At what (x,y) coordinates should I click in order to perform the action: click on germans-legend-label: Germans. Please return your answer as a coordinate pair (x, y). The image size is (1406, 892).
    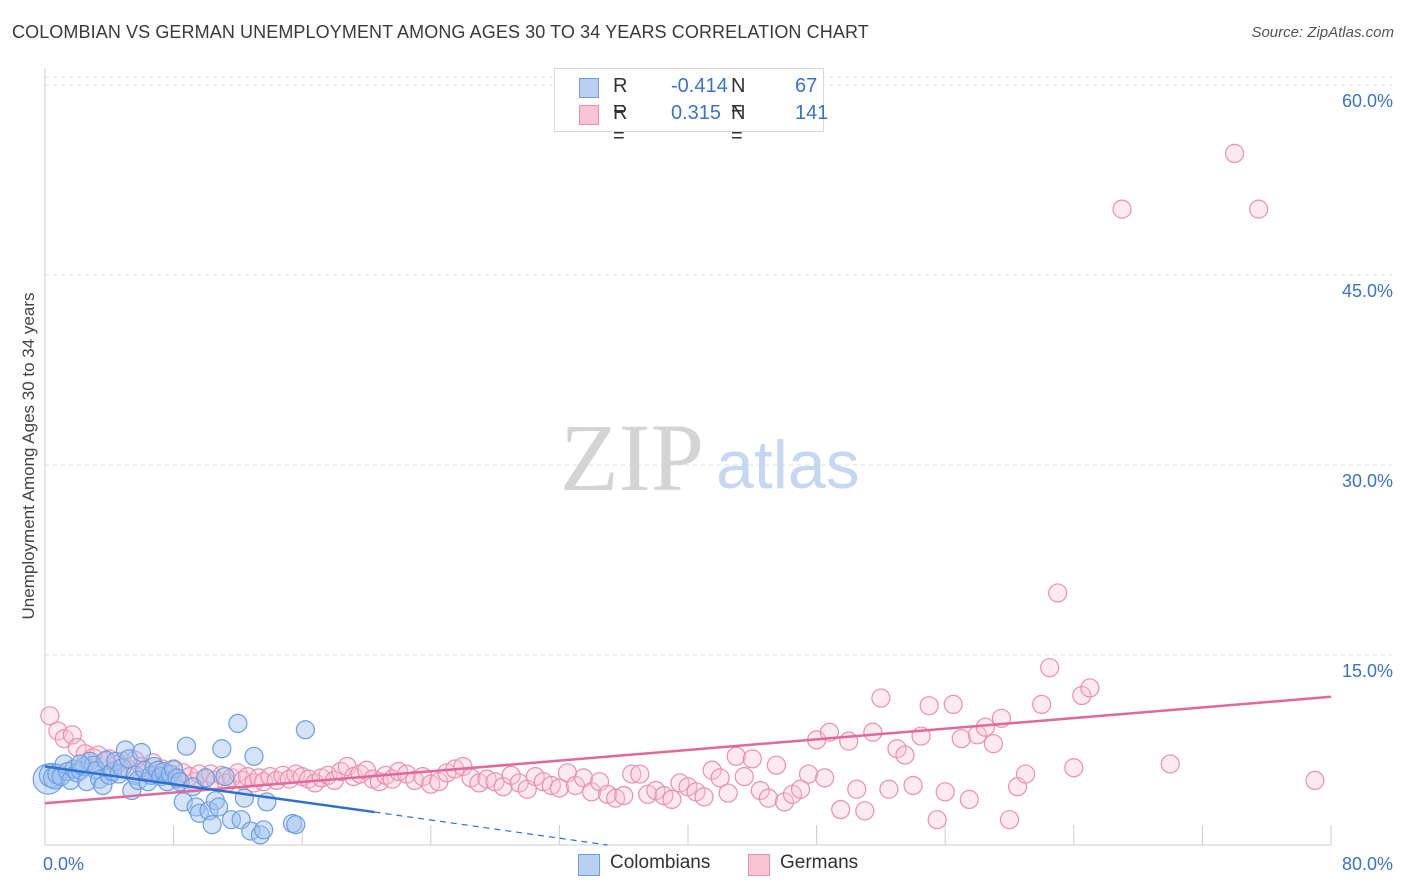
    Looking at the image, I should click on (819, 862).